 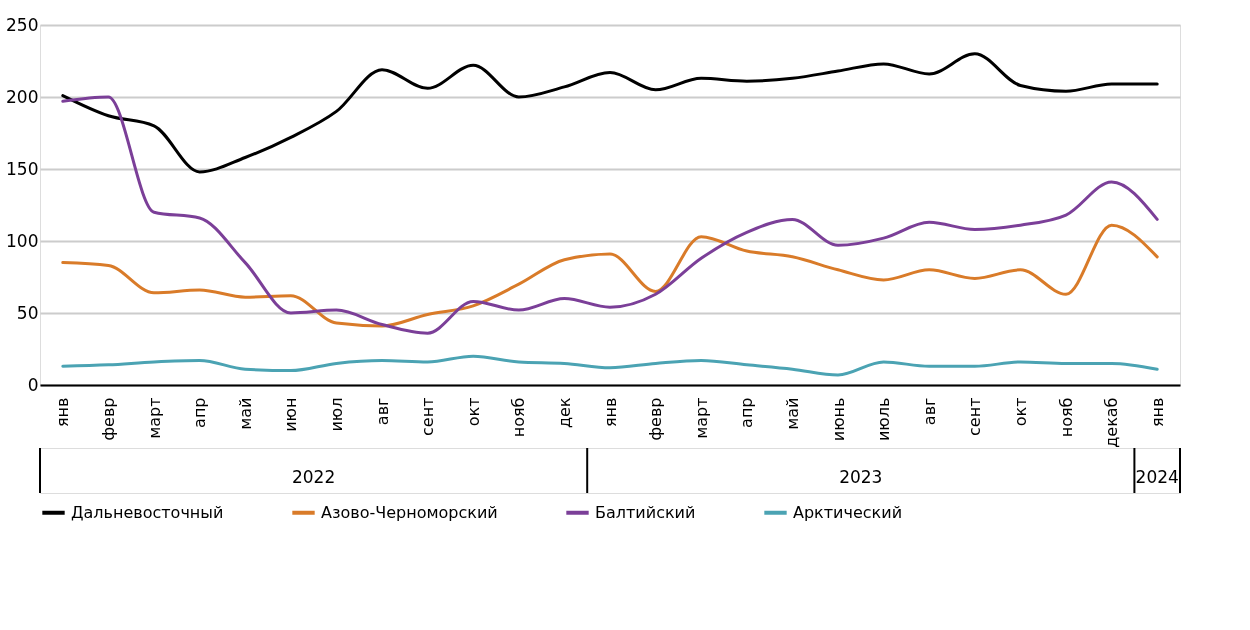 I want to click on x-tick-label: июнь, so click(x=838, y=419).